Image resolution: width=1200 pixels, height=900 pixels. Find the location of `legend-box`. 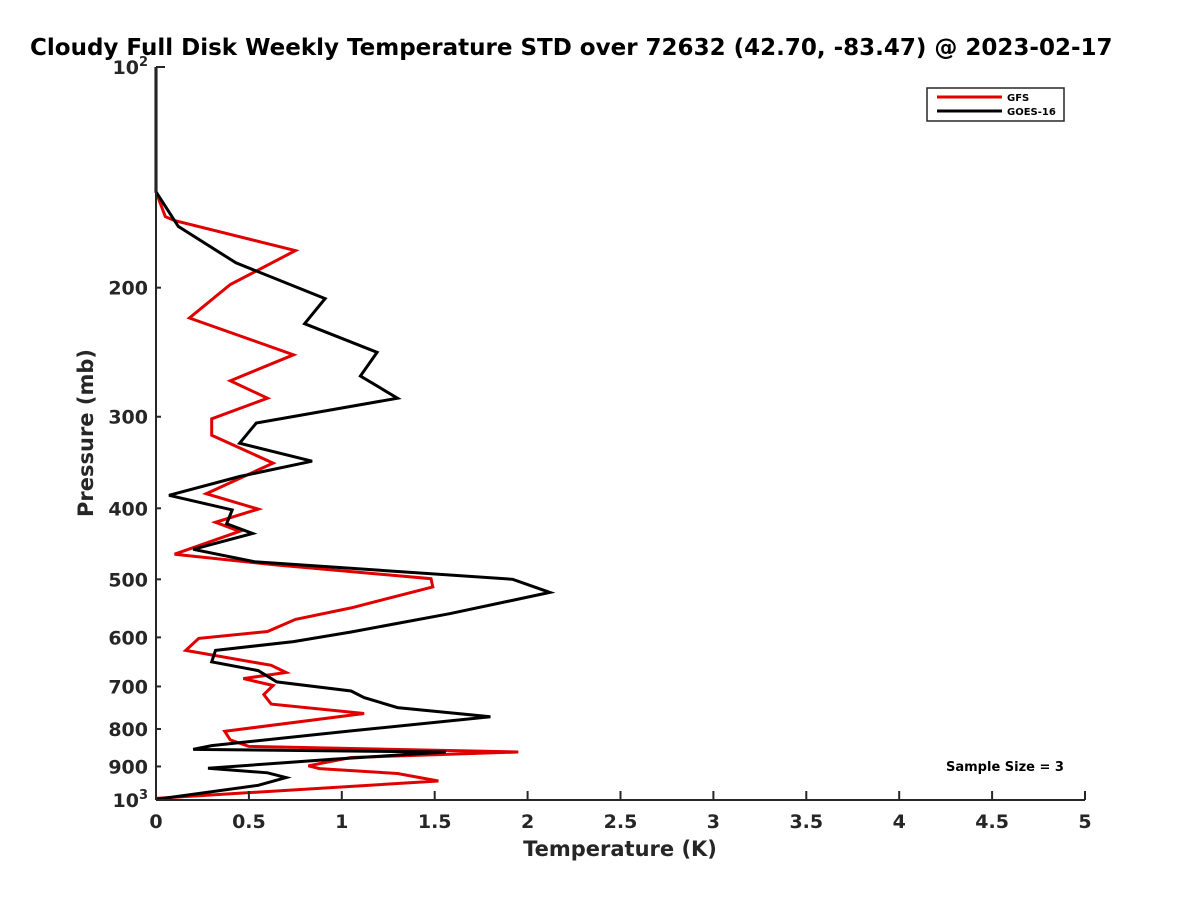

legend-box is located at coordinates (995, 104).